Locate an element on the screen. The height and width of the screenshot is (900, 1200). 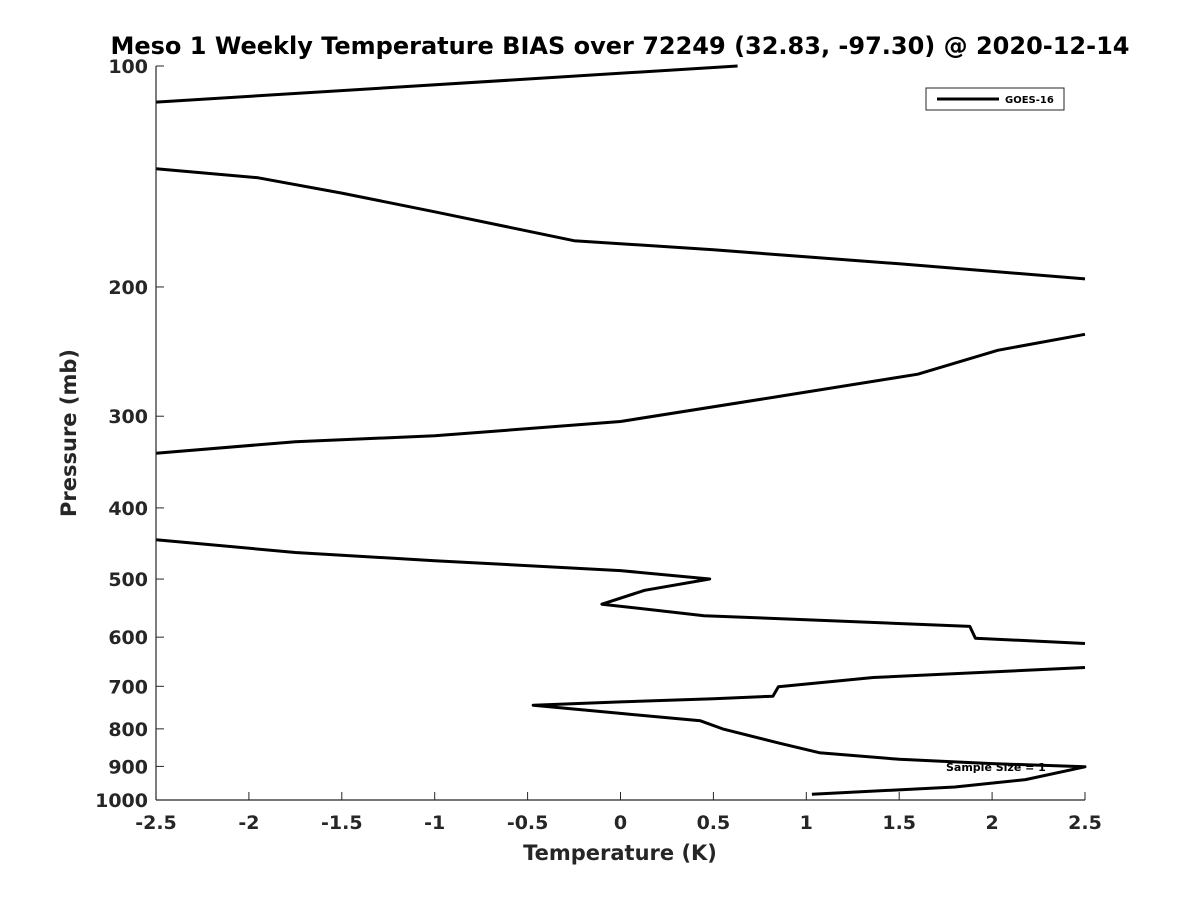
y-axis-label: Pressure (mb) is located at coordinates (69, 433).